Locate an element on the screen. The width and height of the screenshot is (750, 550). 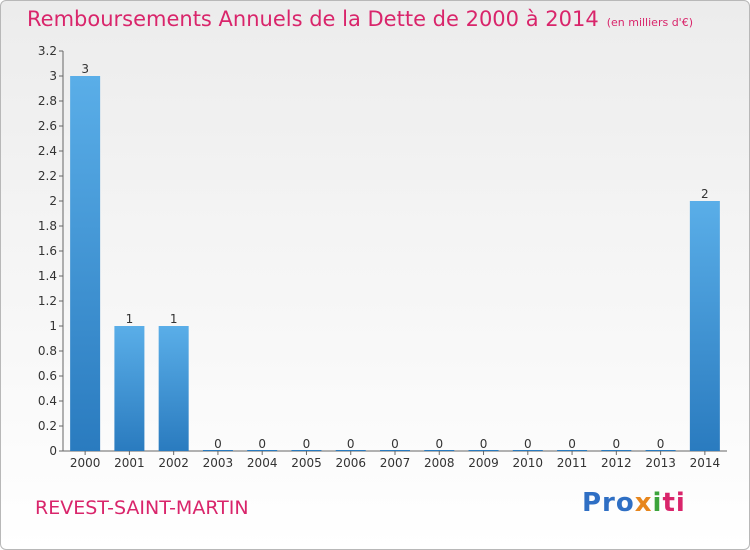
y-tick-label: 2.8 is located at coordinates (47, 101).